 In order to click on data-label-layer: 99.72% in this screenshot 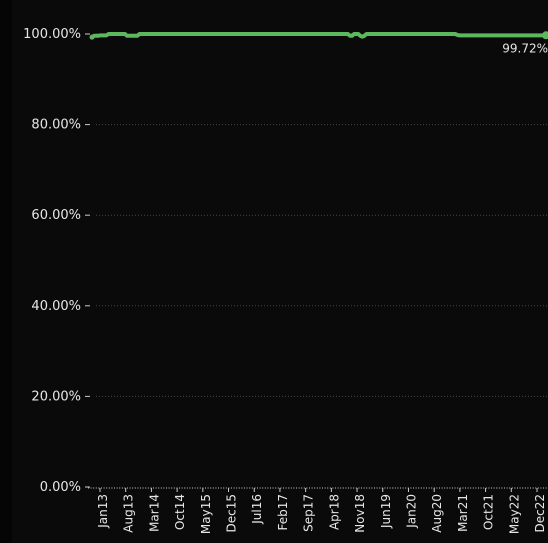, I will do `click(525, 48)`.